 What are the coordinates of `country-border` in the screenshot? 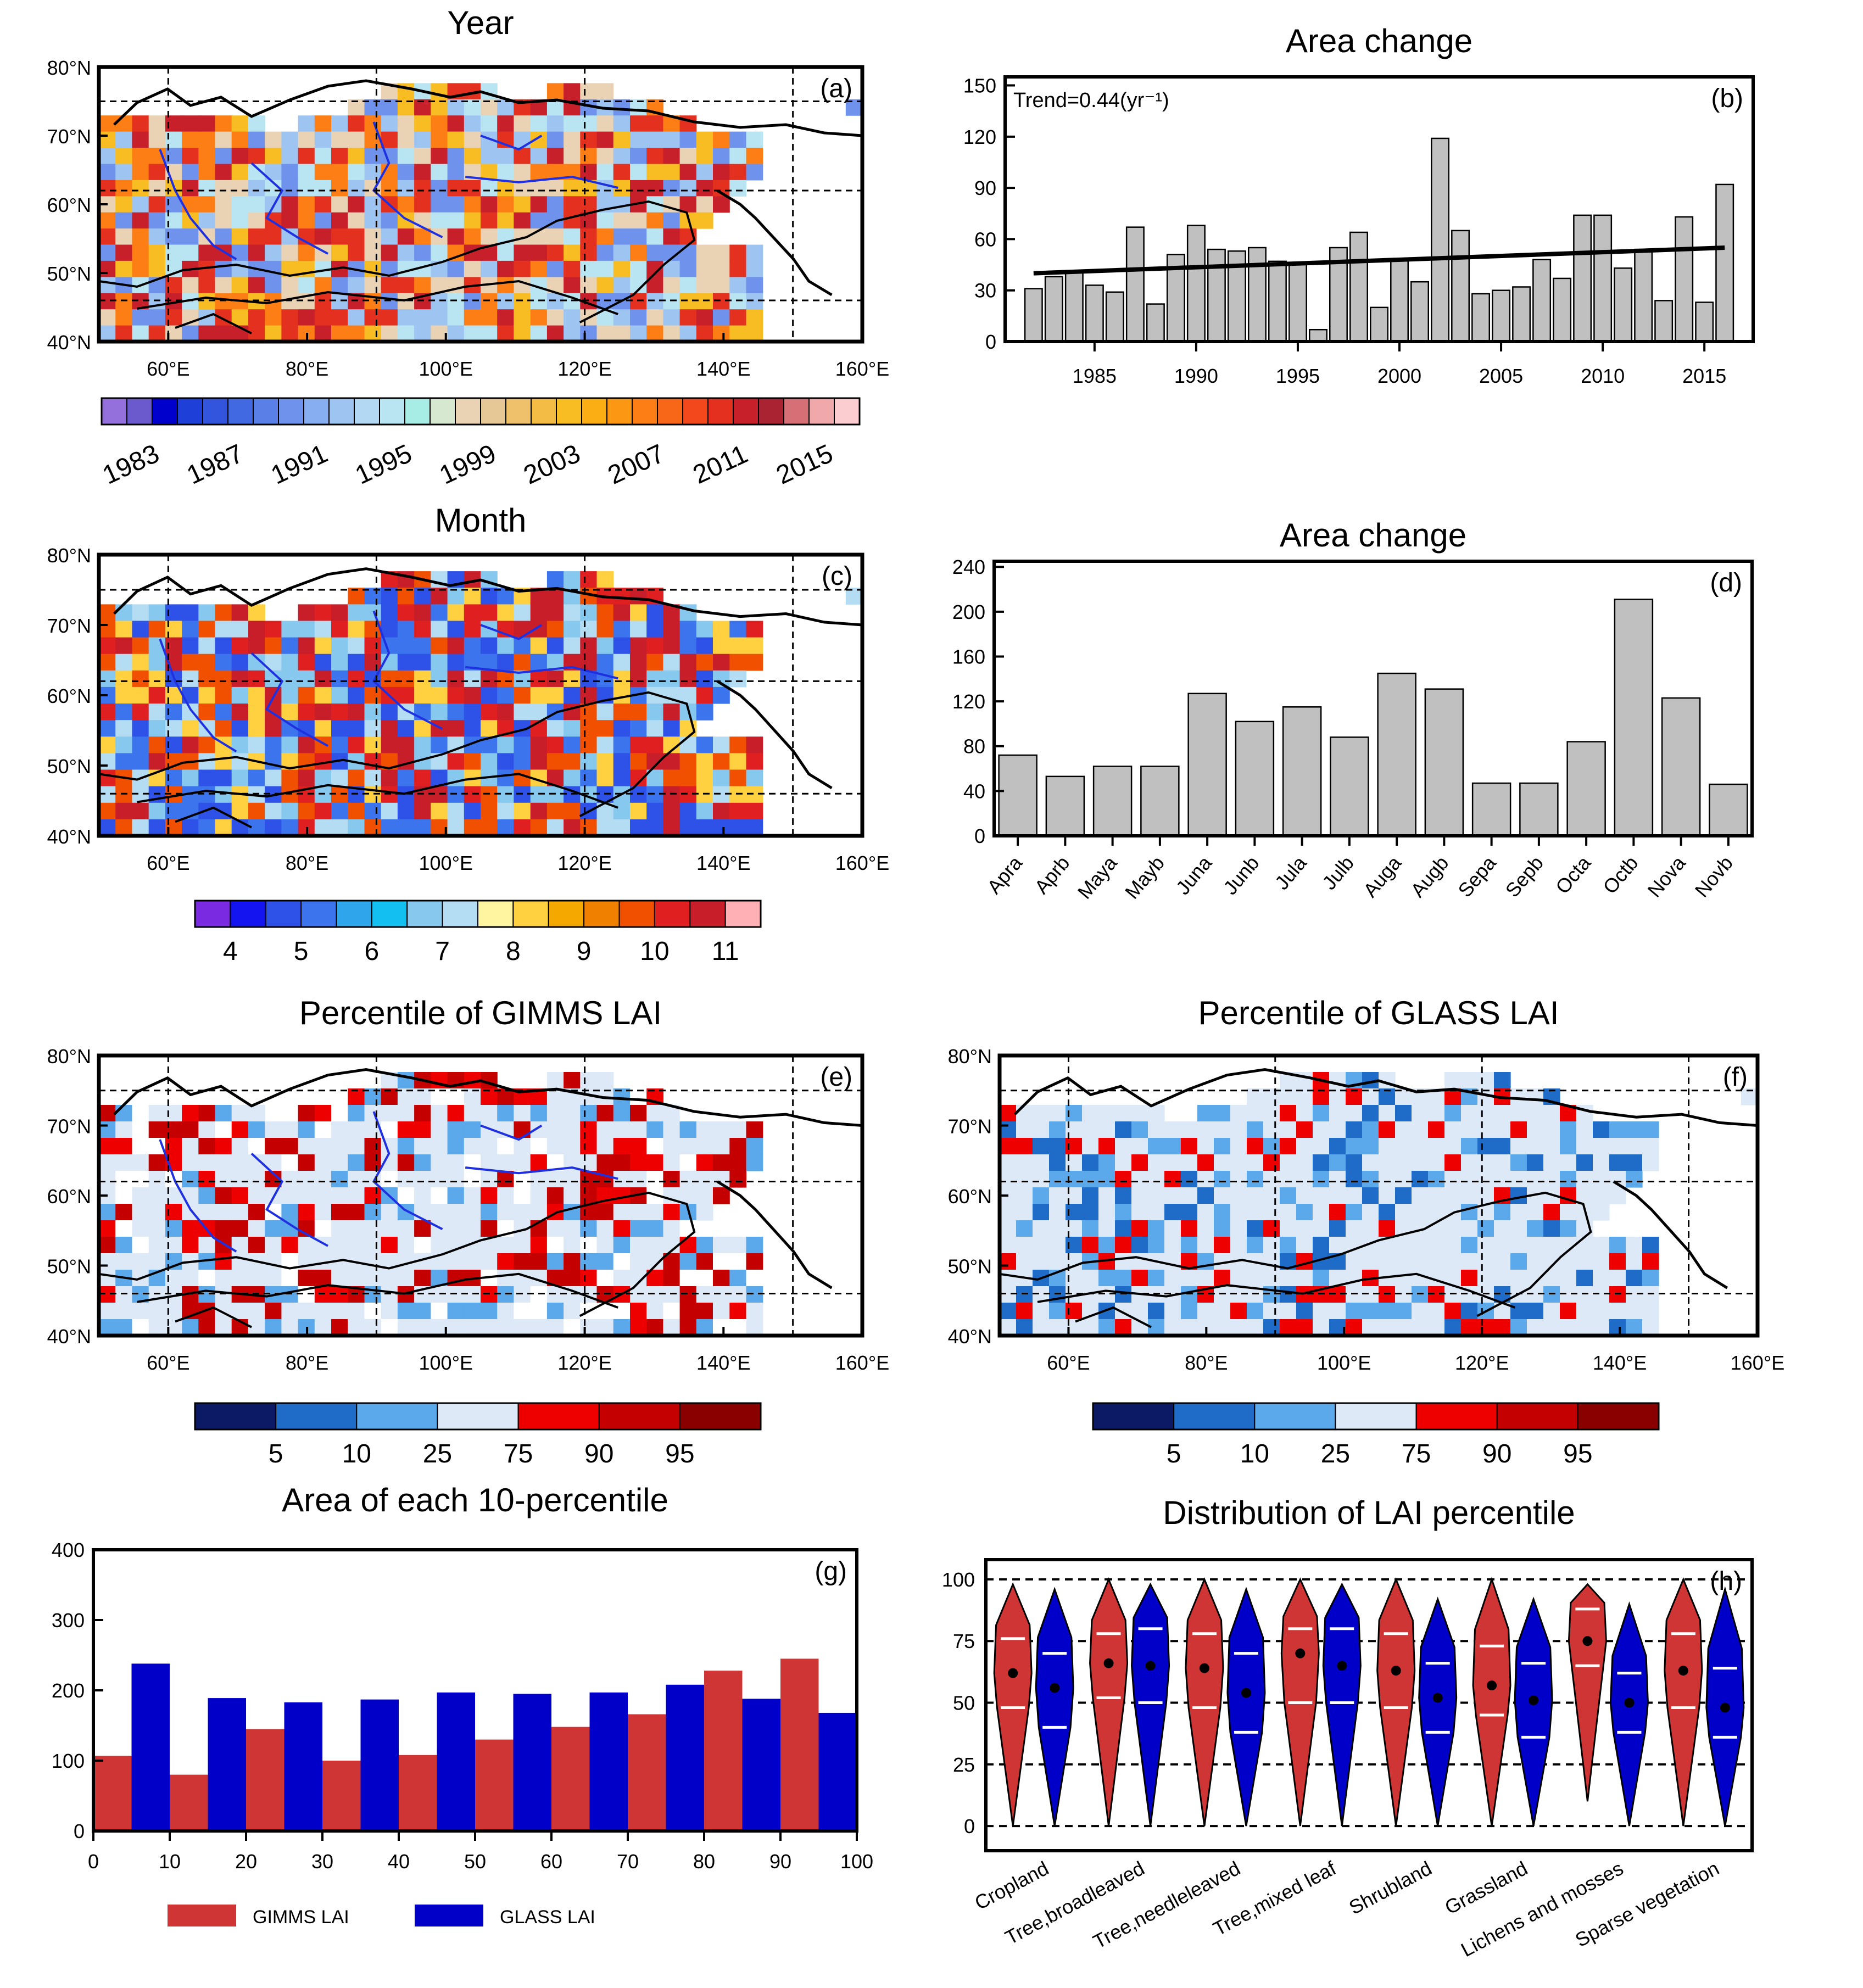 It's located at (378, 1290).